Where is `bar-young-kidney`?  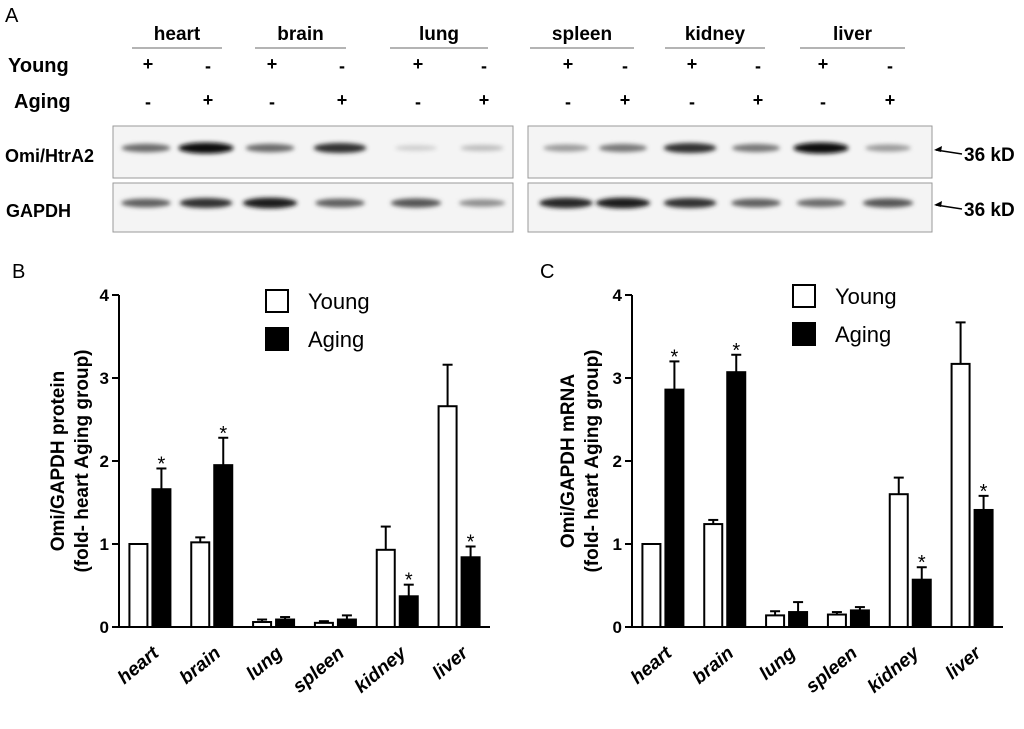 bar-young-kidney is located at coordinates (385, 588).